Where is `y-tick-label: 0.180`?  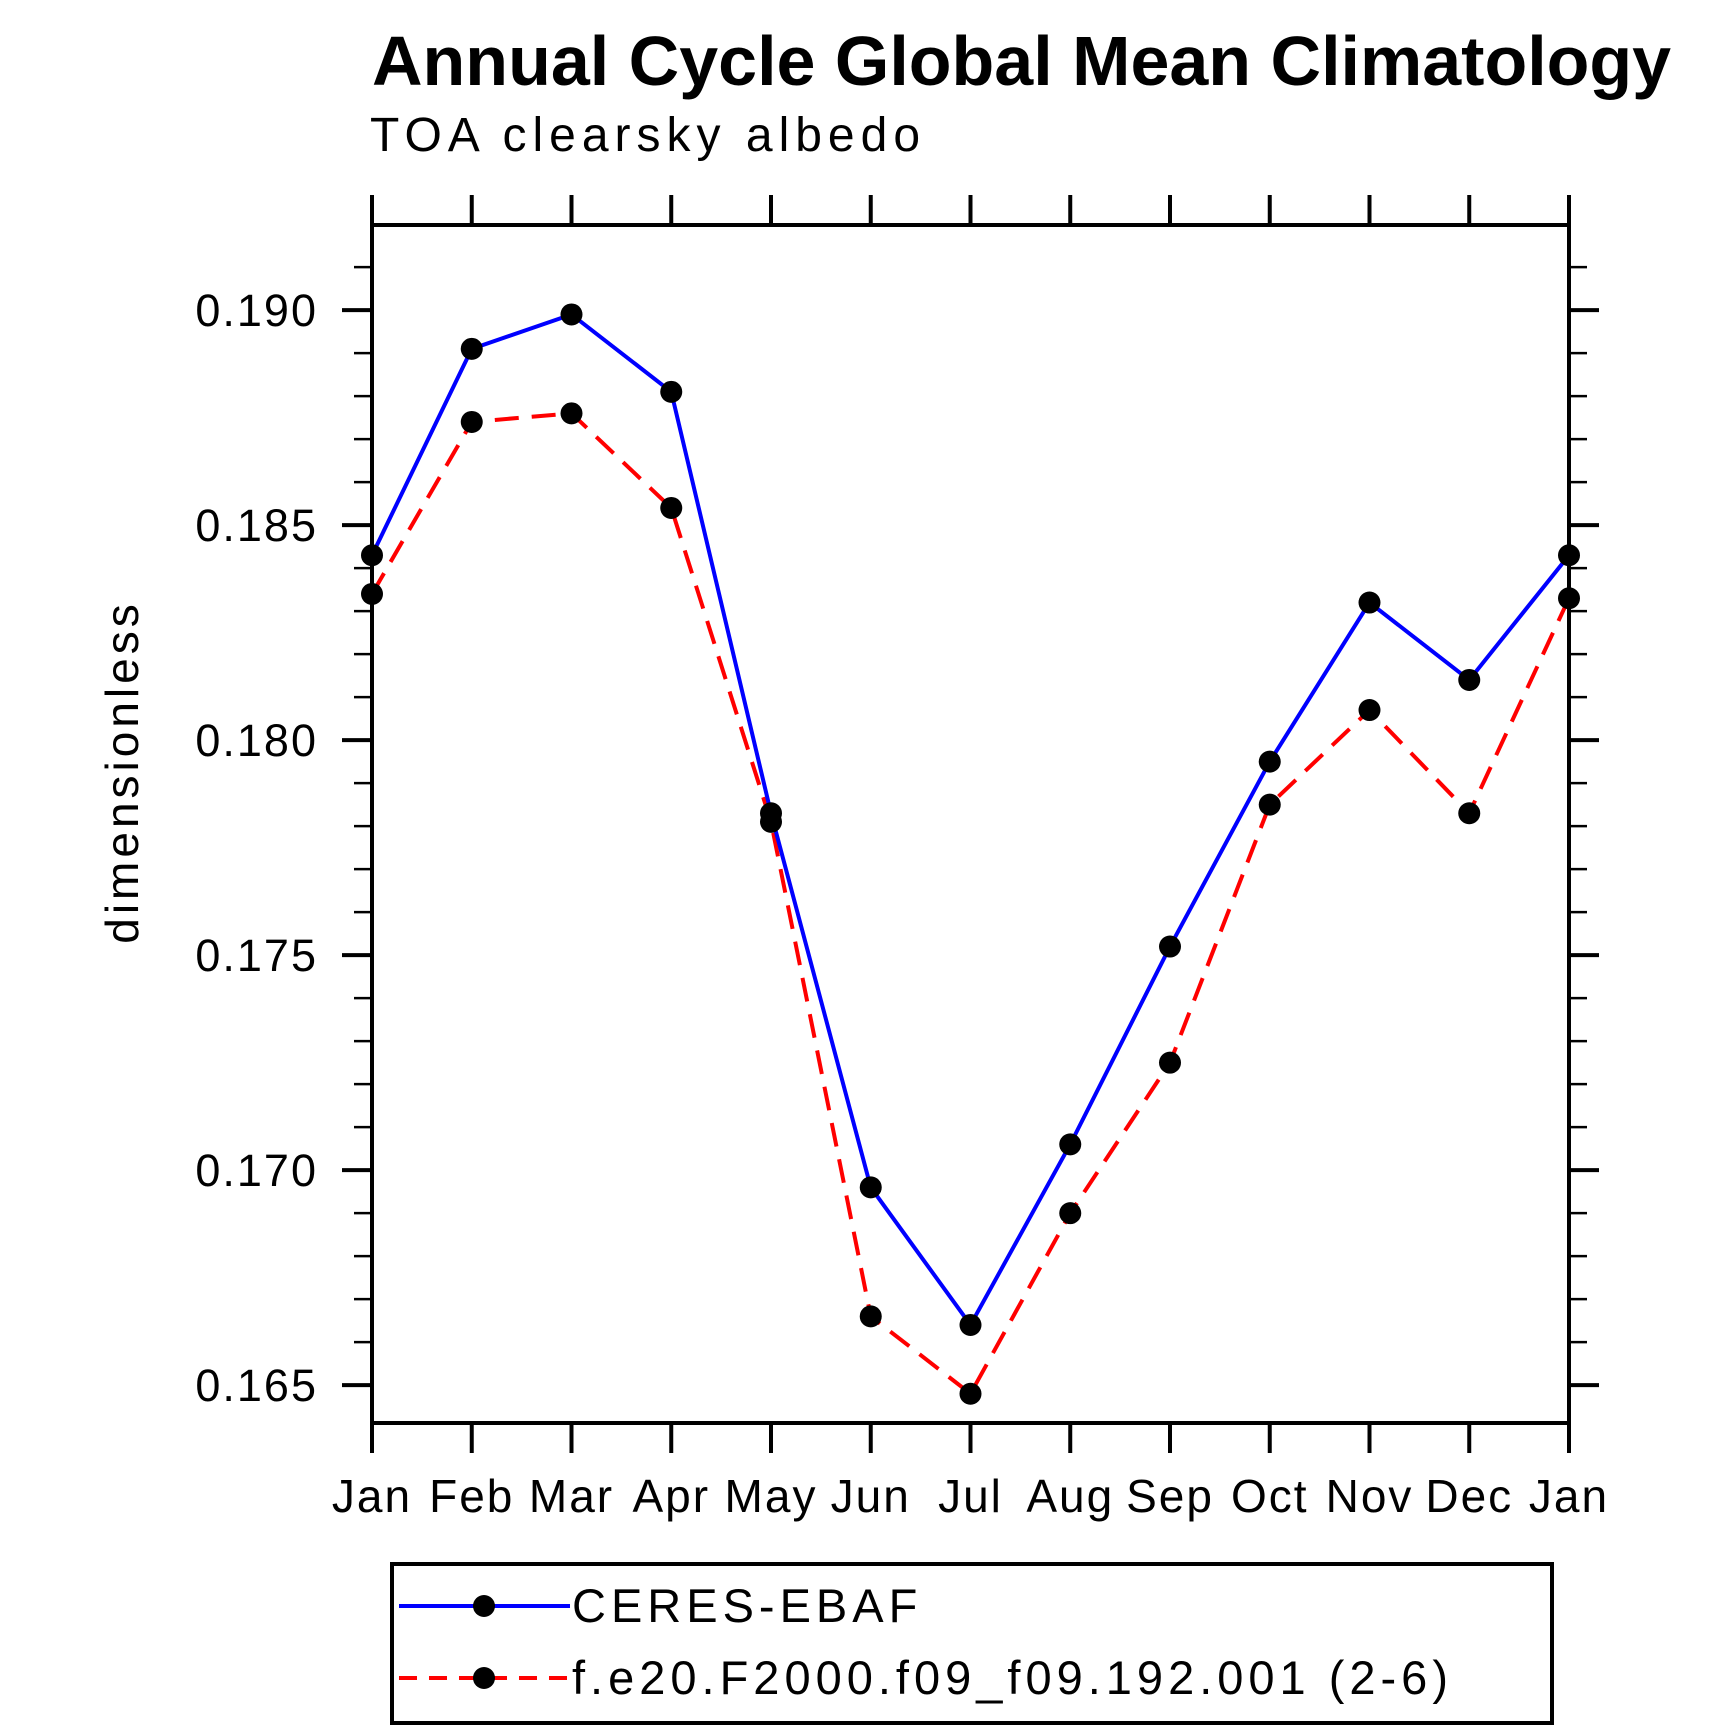 y-tick-label: 0.180 is located at coordinates (256, 740).